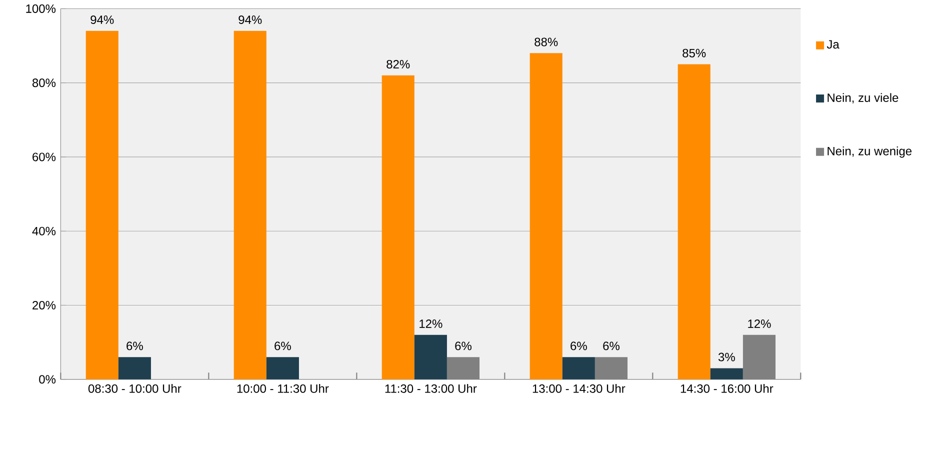  Describe the element at coordinates (135, 389) in the screenshot. I see `x-tick-label: 08:30 - 10:00 Uhr` at that location.